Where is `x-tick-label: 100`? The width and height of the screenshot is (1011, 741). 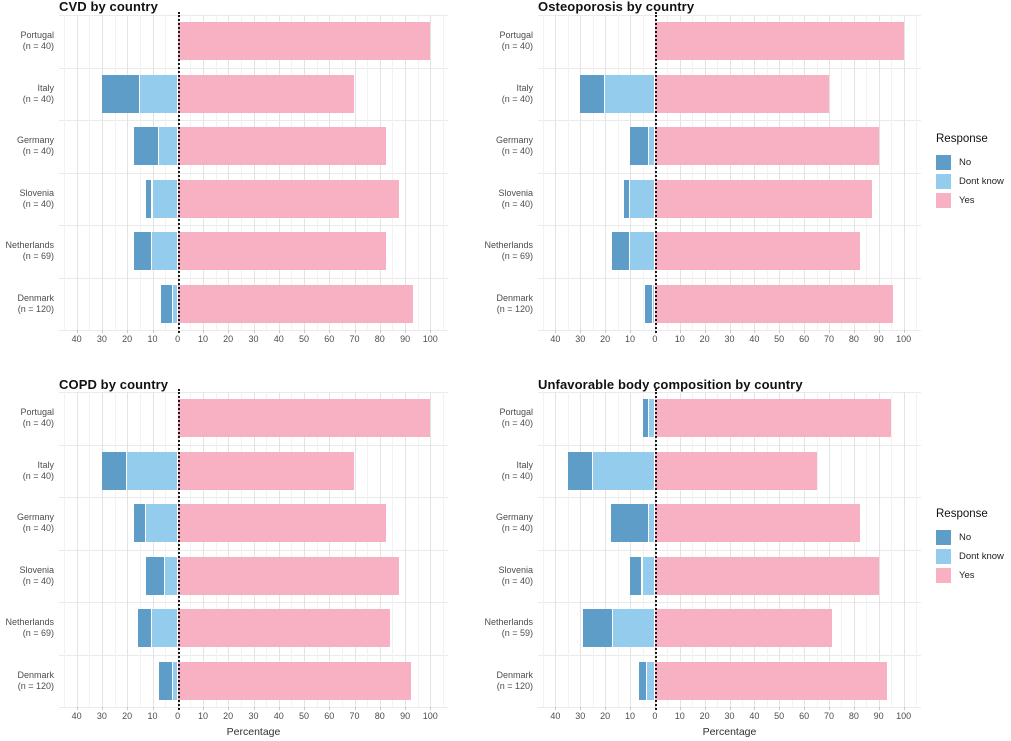
x-tick-label: 100 is located at coordinates (430, 339).